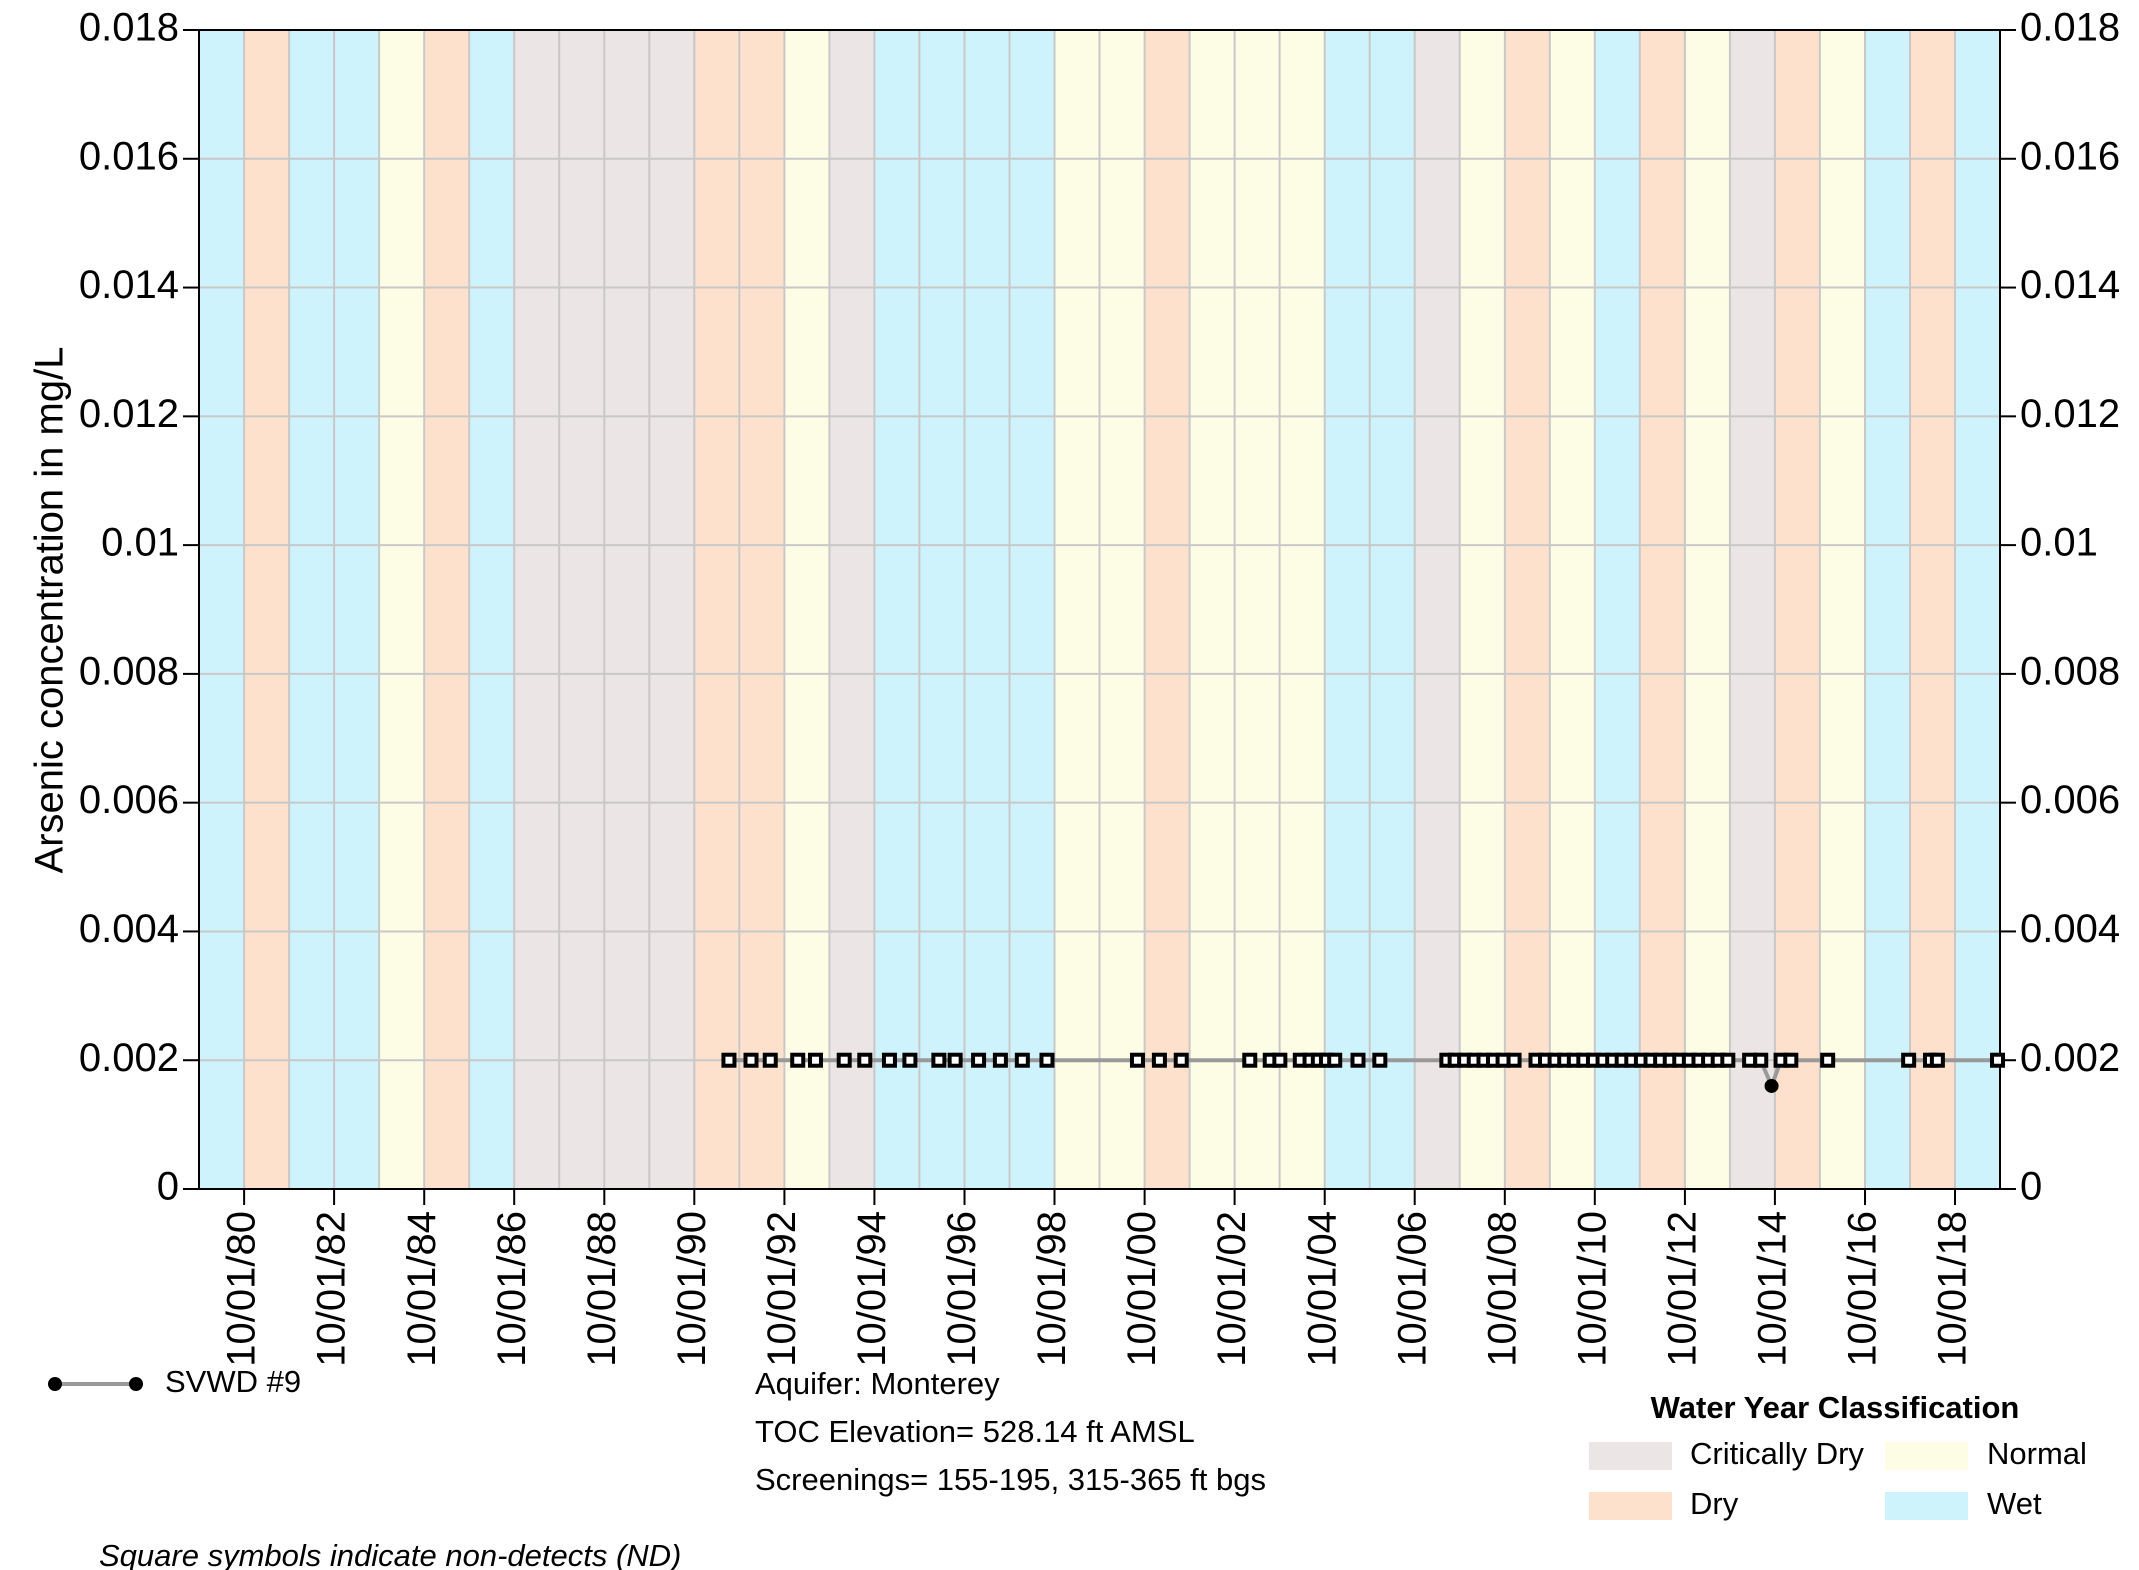  Describe the element at coordinates (872, 1289) in the screenshot. I see `x-tick-label: 10/01/94` at that location.